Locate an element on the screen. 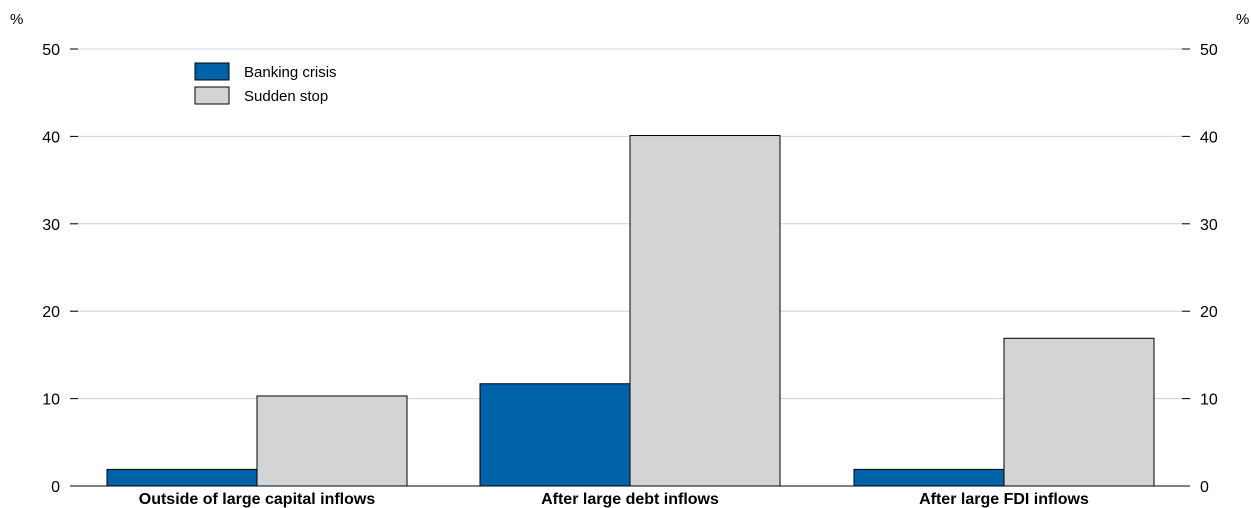  y-axis-right: 0 10 20 30 40 50 is located at coordinates (1200, 269).